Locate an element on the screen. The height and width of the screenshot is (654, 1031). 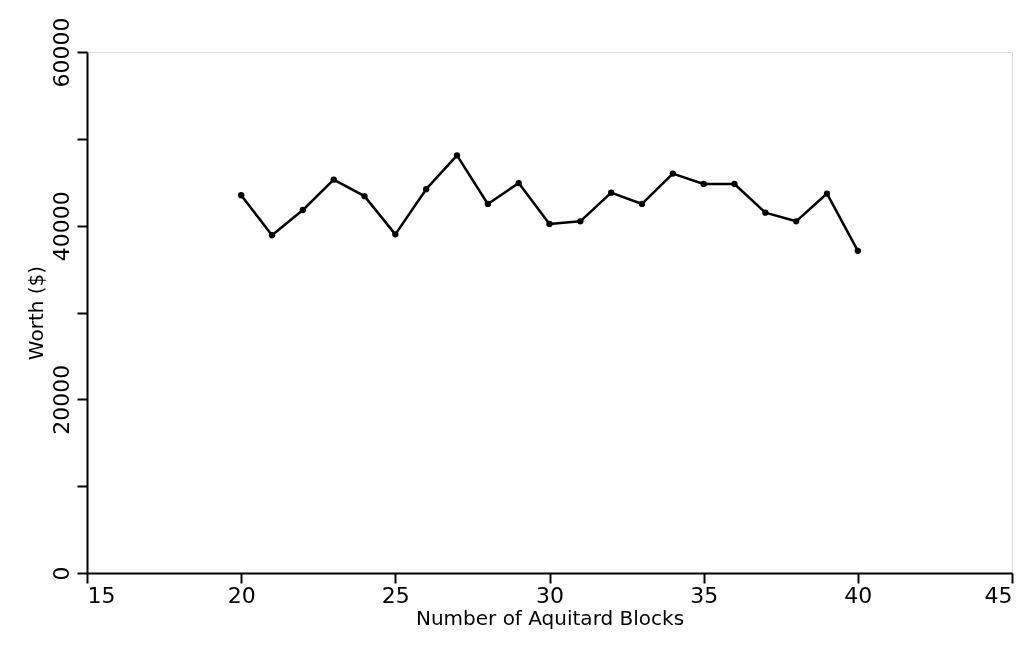
x-tick-label: 20 is located at coordinates (241, 595).